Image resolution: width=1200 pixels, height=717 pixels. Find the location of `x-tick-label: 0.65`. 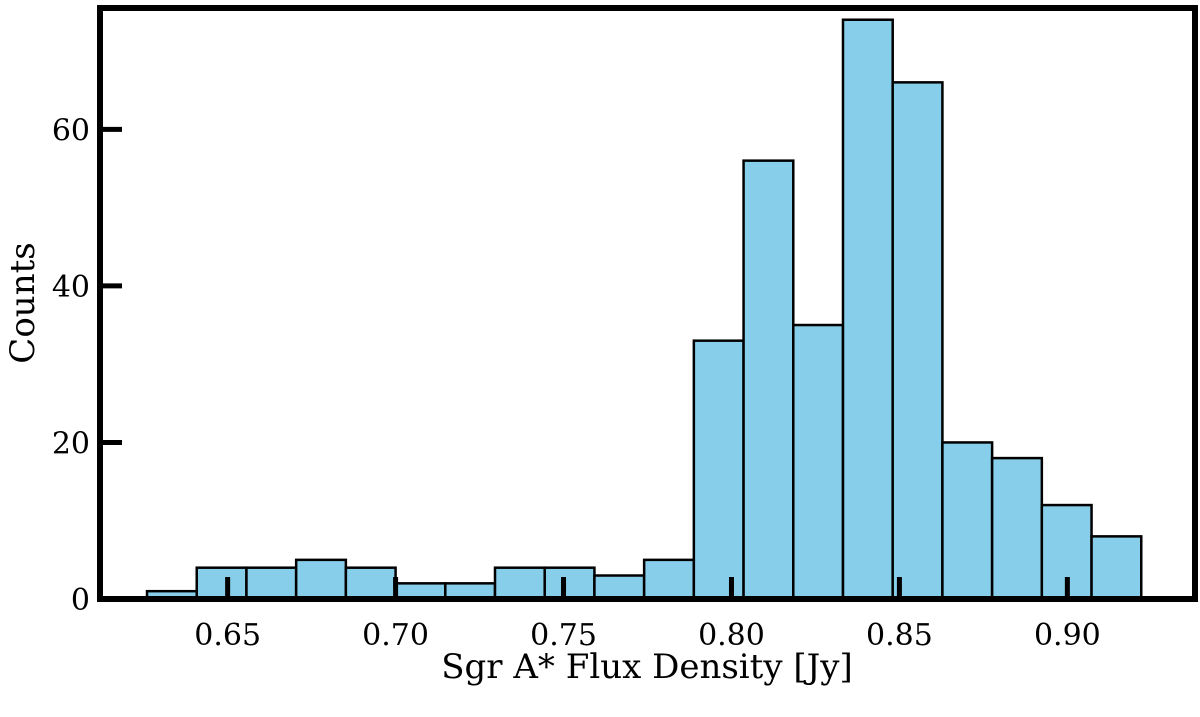

x-tick-label: 0.65 is located at coordinates (227, 635).